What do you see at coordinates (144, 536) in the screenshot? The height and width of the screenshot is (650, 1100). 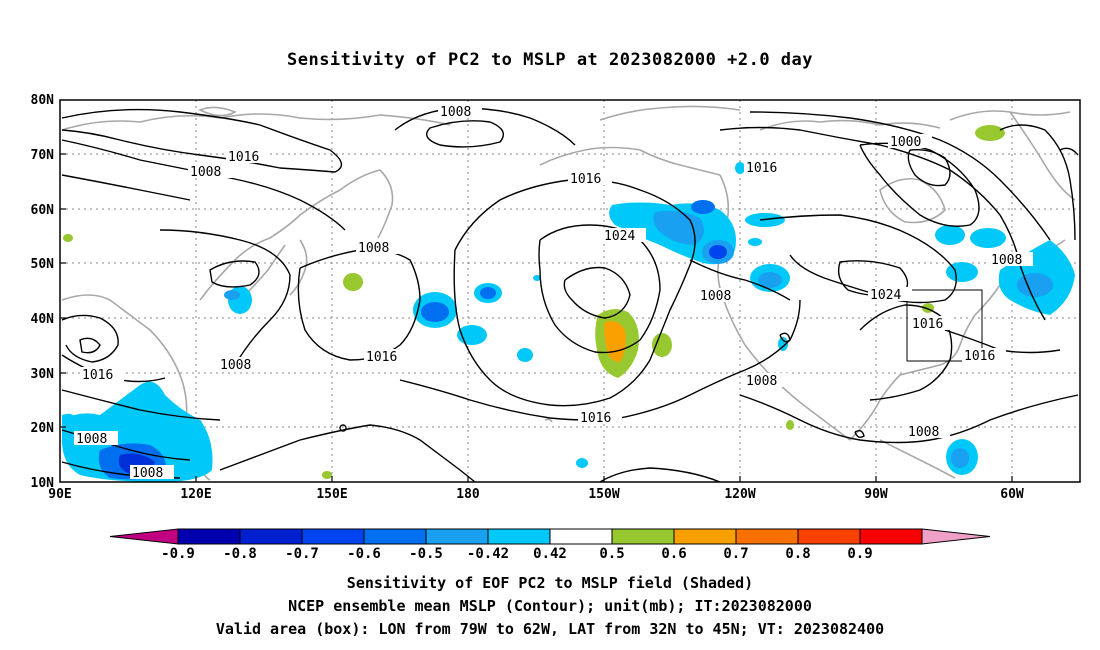 I see `colorbar-arrow-low` at bounding box center [144, 536].